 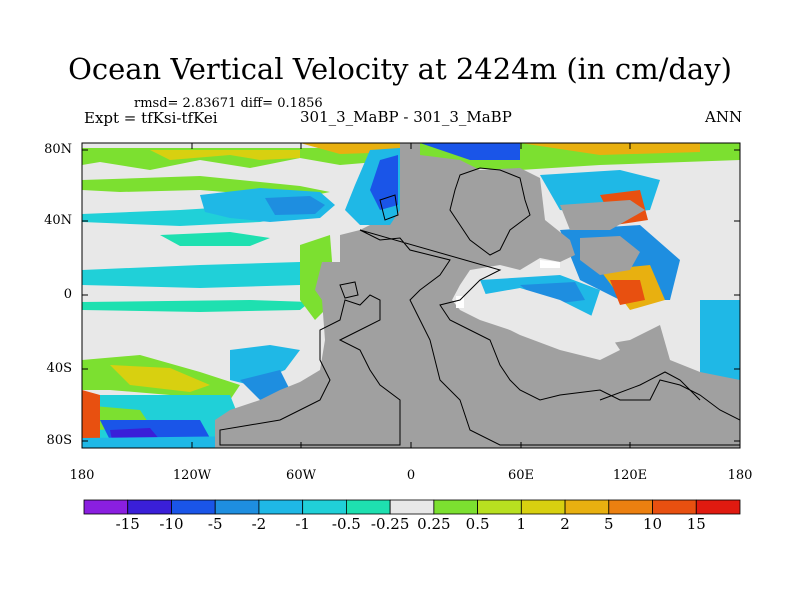 I want to click on experiment-label: Expt = tfKsi-tfKei, so click(x=151, y=118).